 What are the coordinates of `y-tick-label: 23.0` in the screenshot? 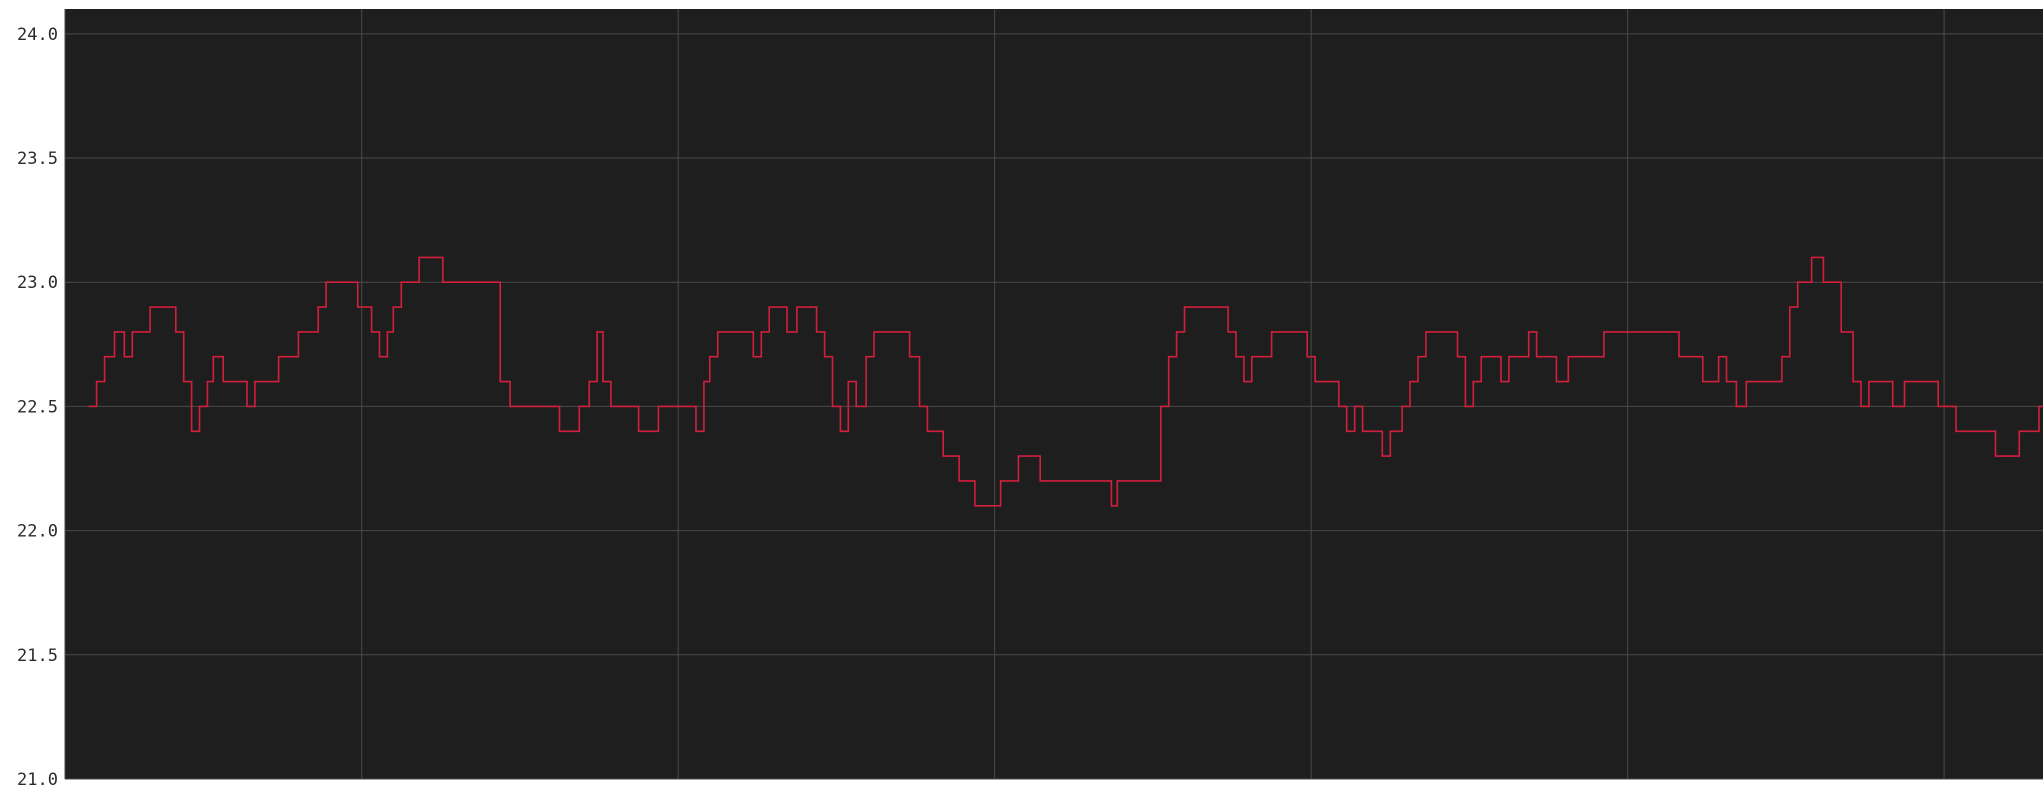 It's located at (37, 283).